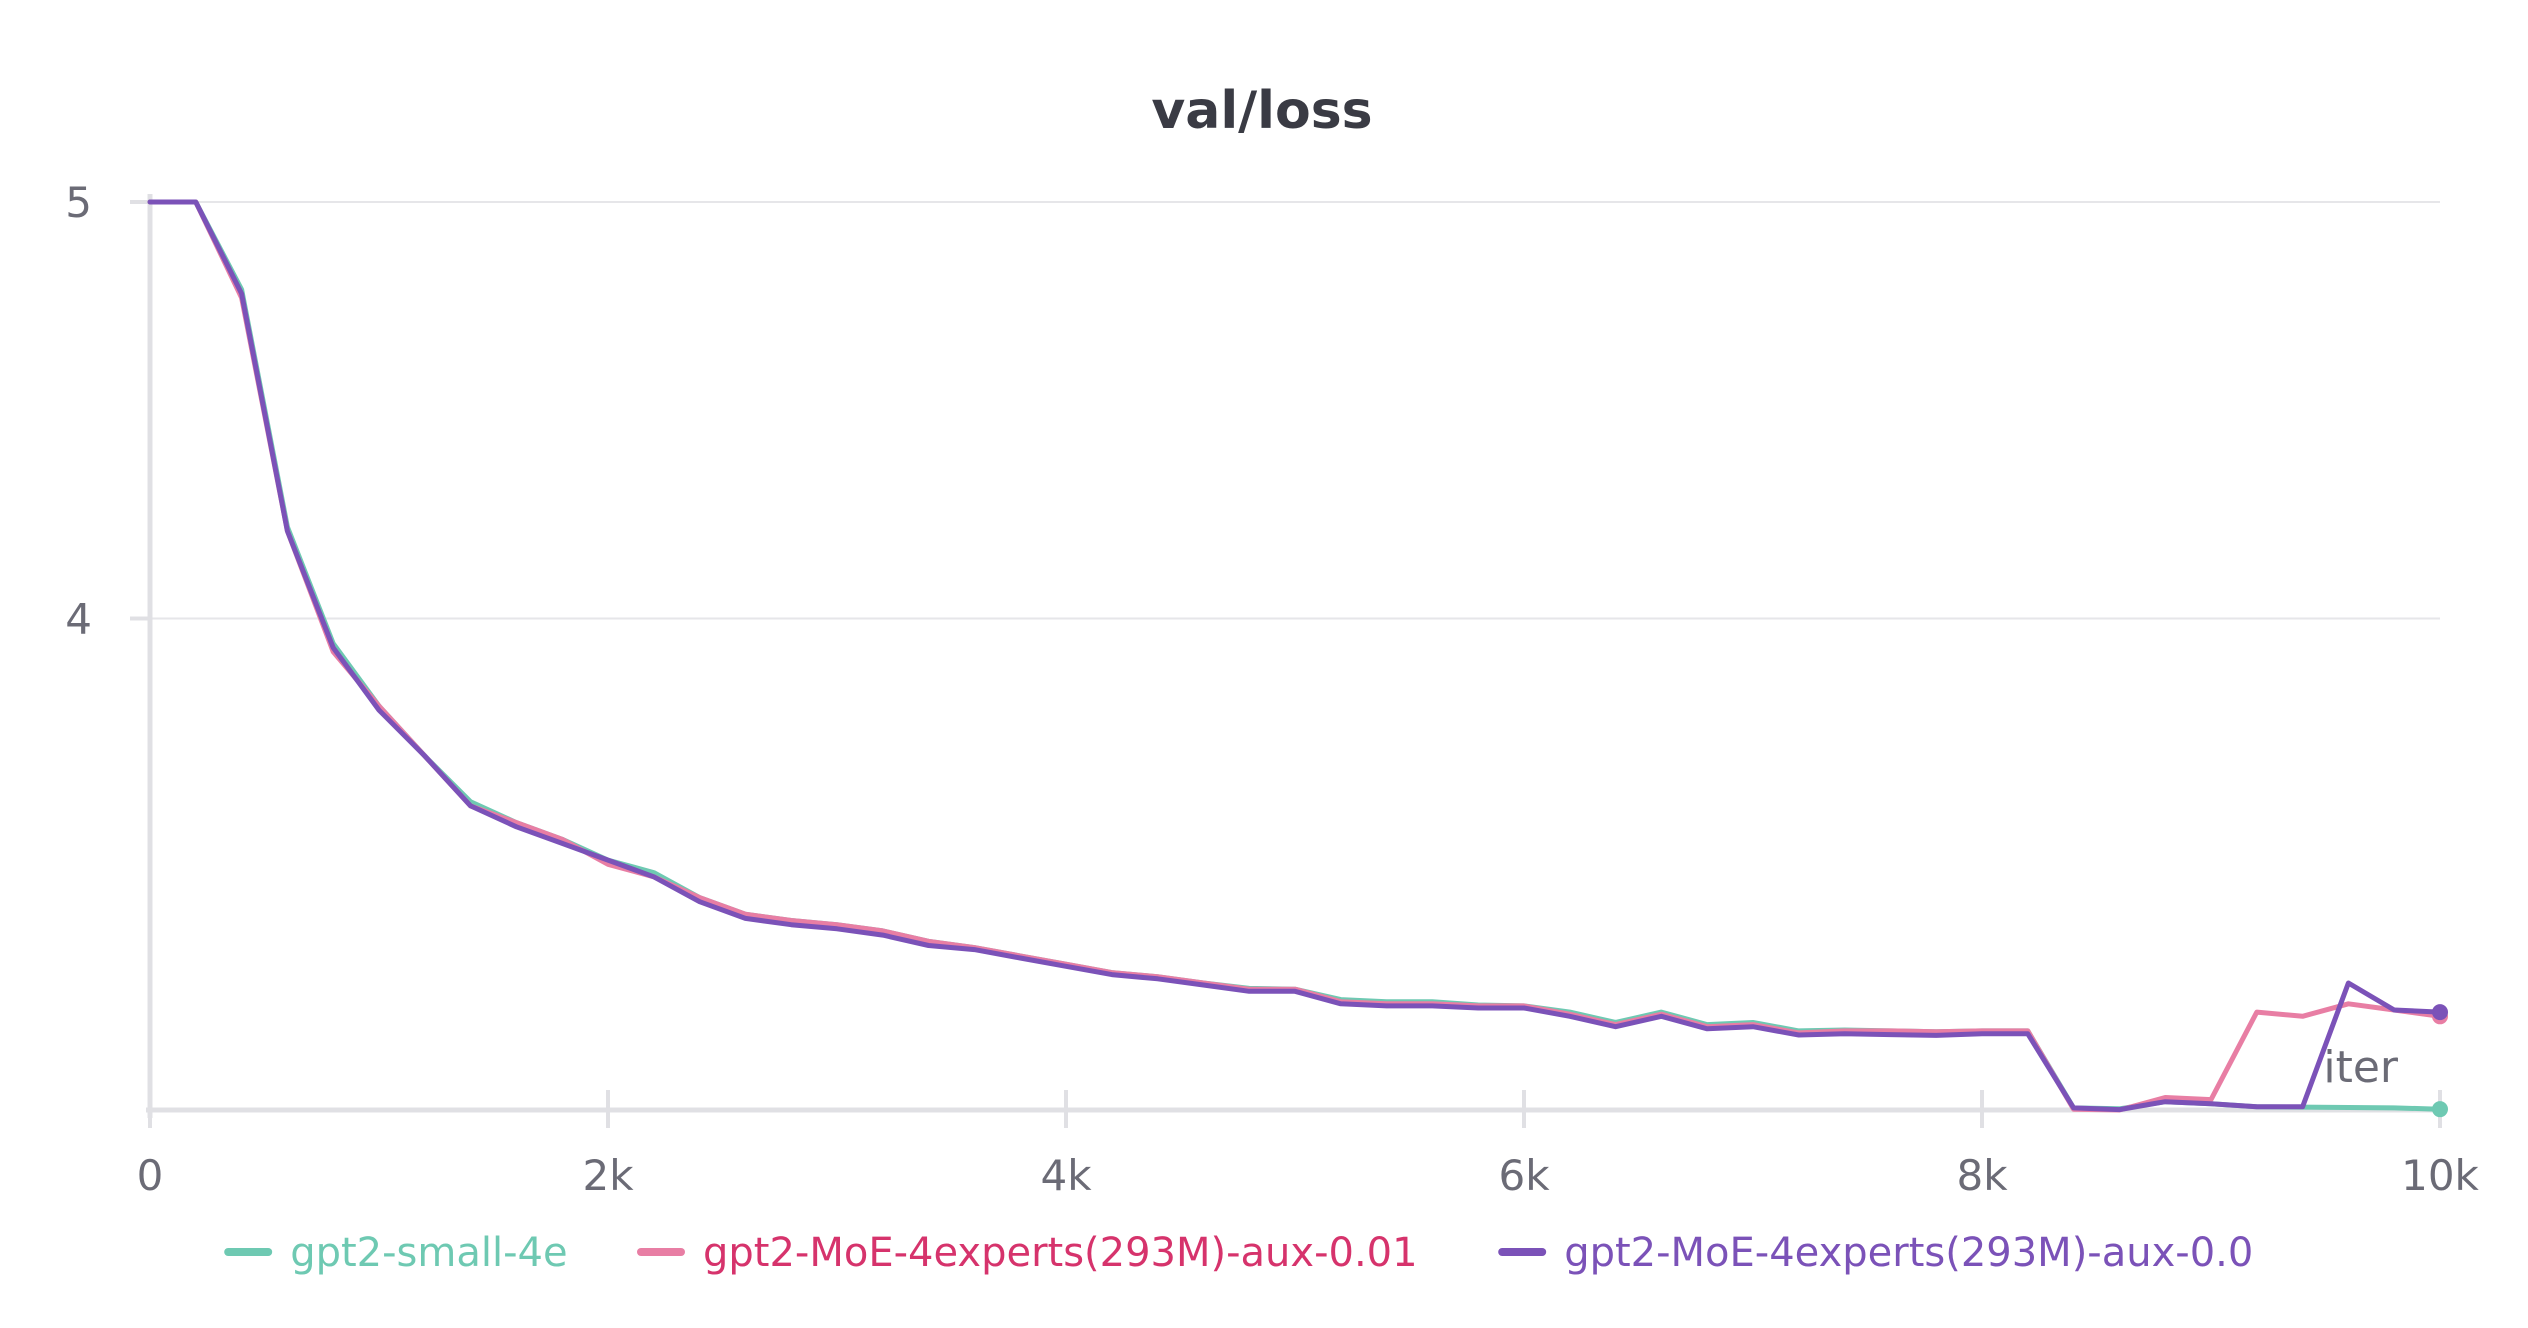 Image resolution: width=2528 pixels, height=1328 pixels. What do you see at coordinates (1066, 1175) in the screenshot?
I see `x-tick-label: 4k` at bounding box center [1066, 1175].